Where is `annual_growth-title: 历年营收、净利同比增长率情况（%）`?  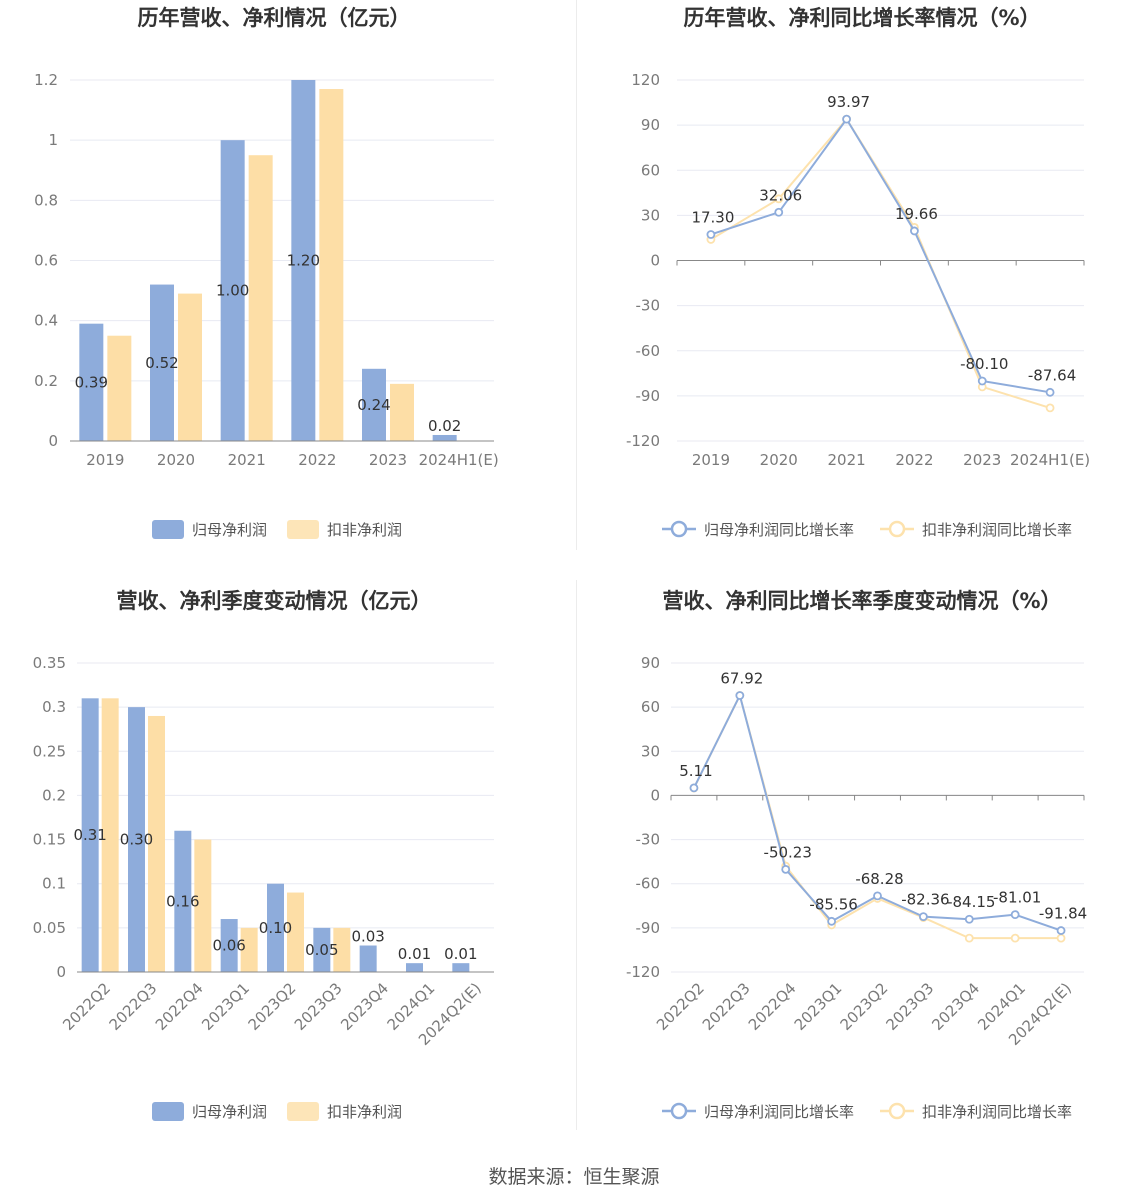
annual_growth-title: 历年营收、净利同比增长率情况（%） is located at coordinates (861, 18).